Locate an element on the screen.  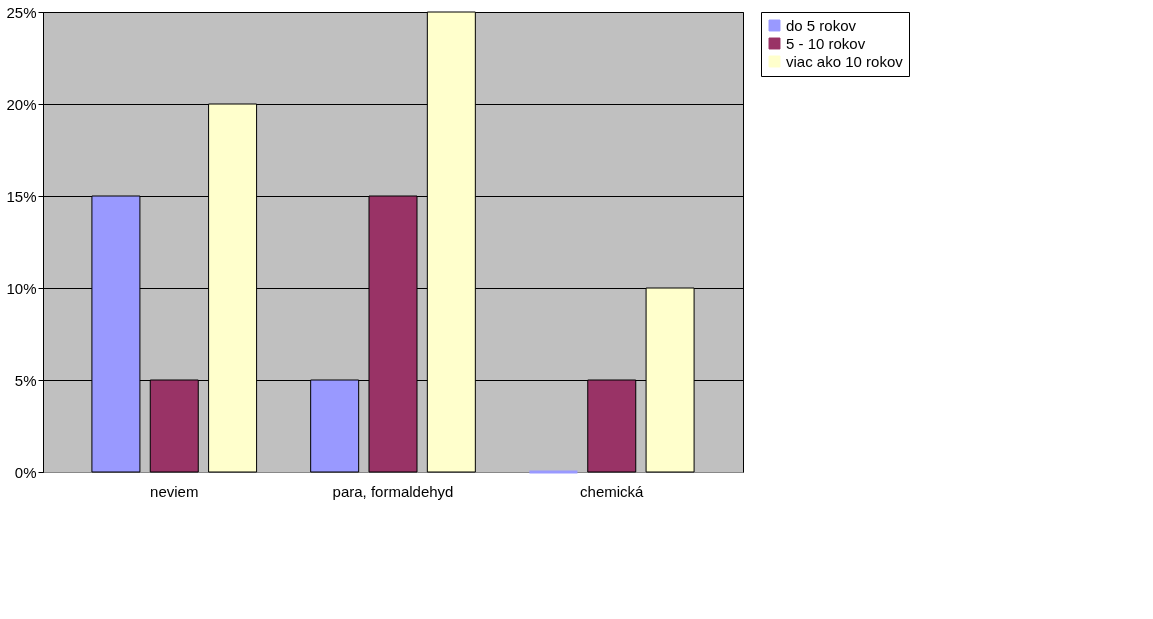
x-tick-label: chemická is located at coordinates (612, 491).